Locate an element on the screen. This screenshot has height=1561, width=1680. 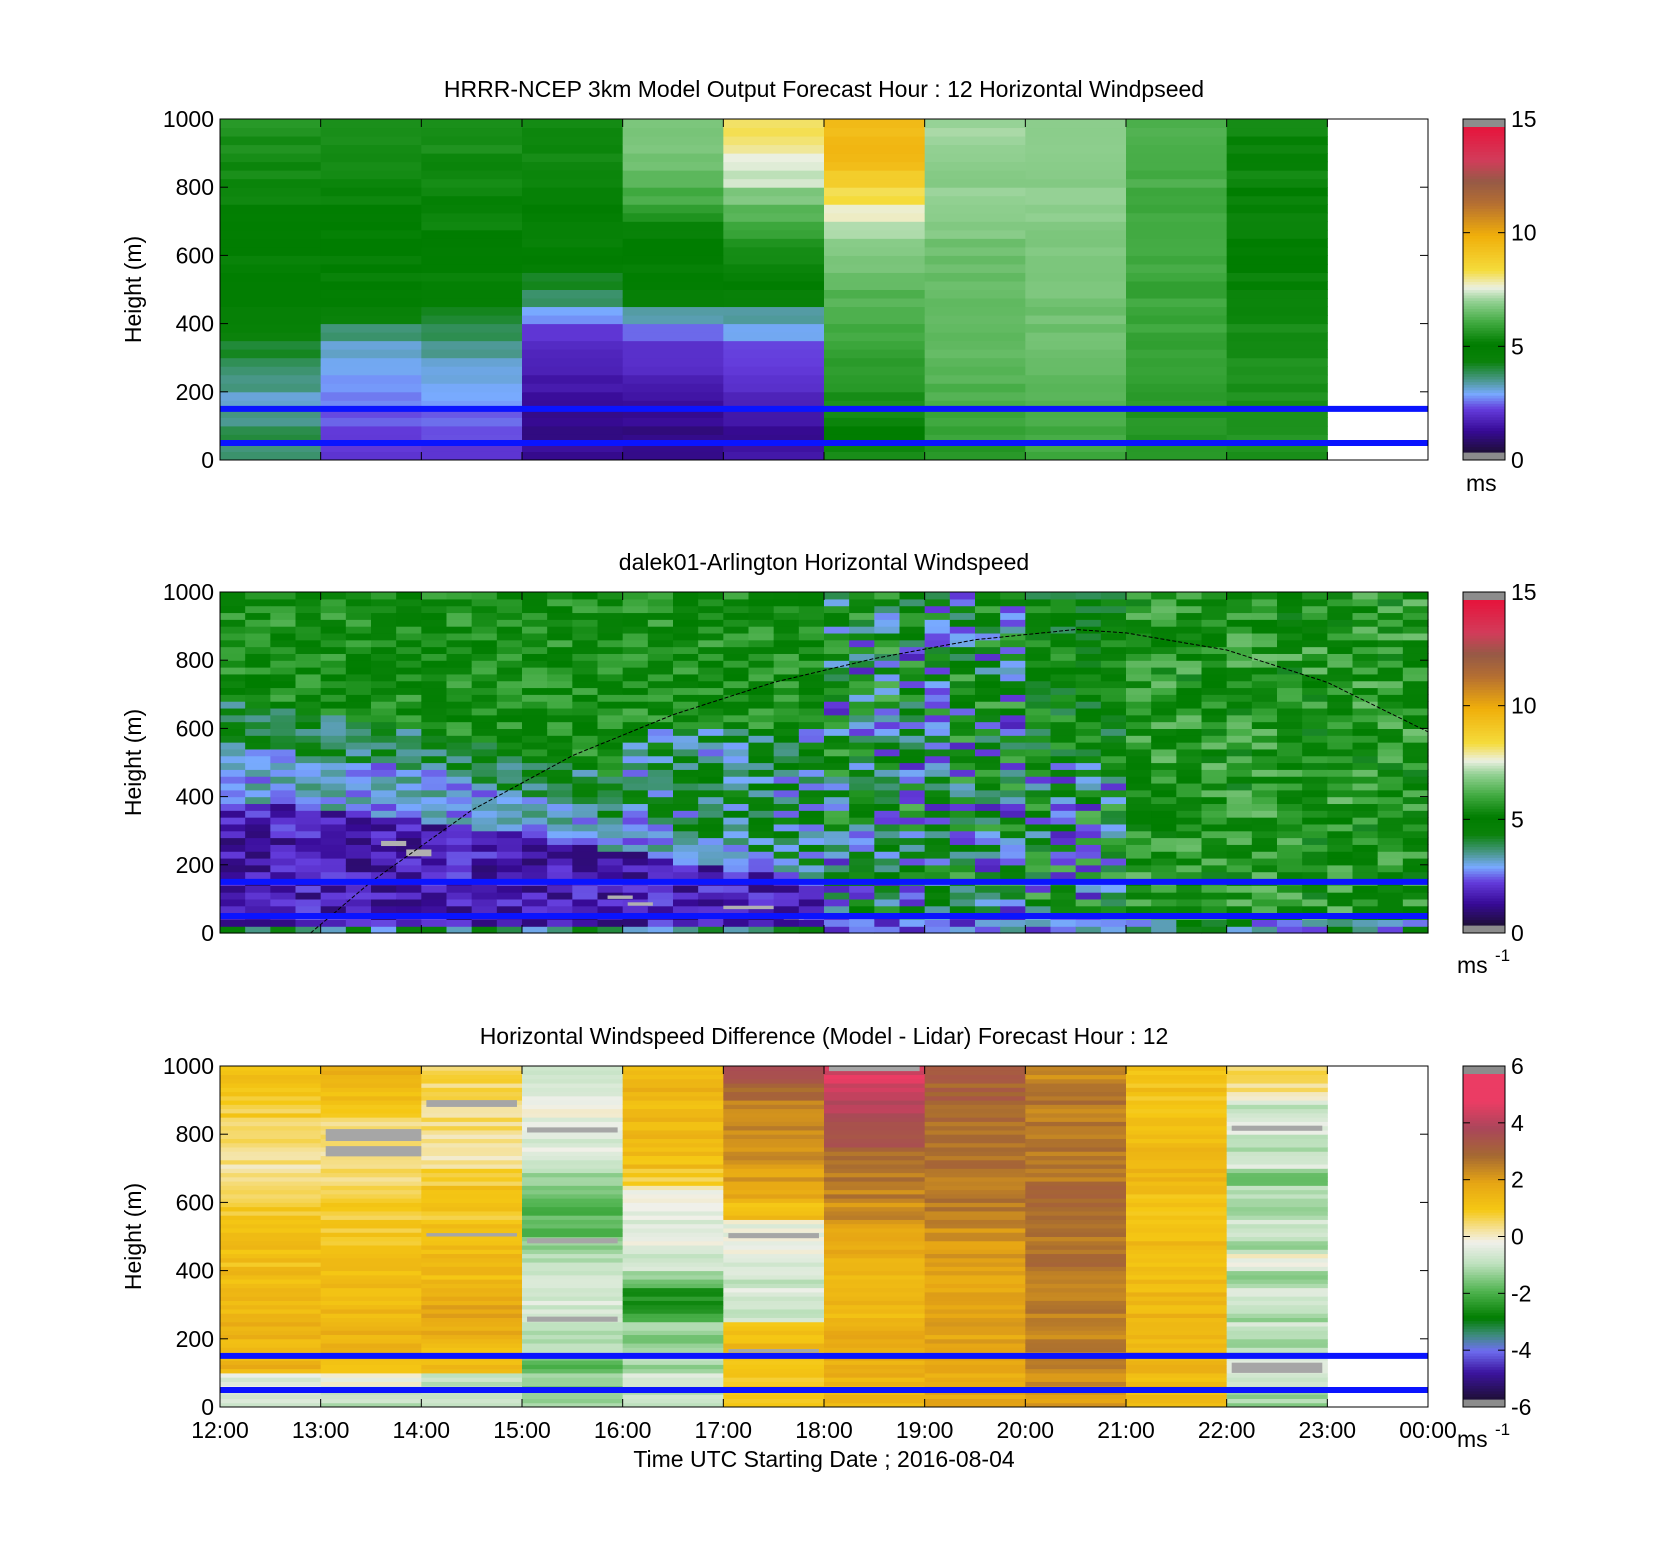
colorbar-tick-label: 0 is located at coordinates (1517, 460).